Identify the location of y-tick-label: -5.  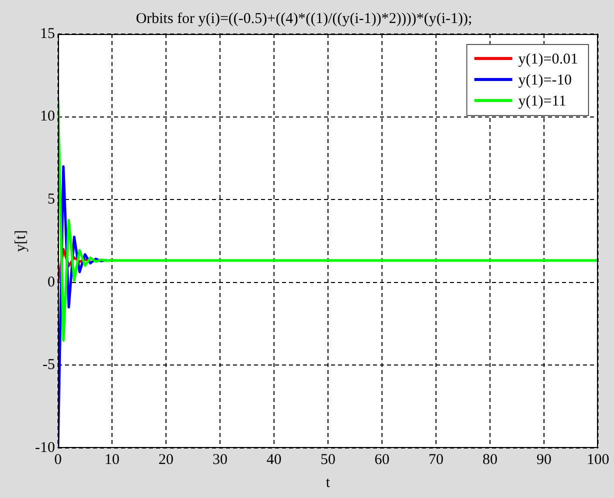
(48, 365).